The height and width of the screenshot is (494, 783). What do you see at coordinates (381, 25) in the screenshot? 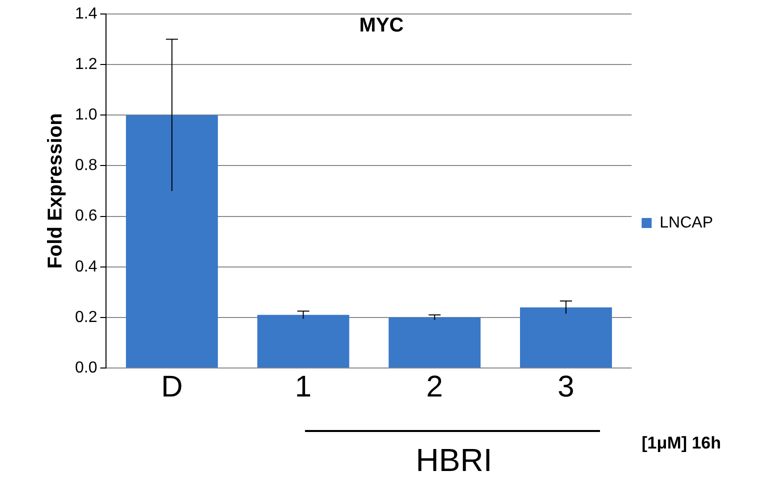
I see `chart-title: MYC` at bounding box center [381, 25].